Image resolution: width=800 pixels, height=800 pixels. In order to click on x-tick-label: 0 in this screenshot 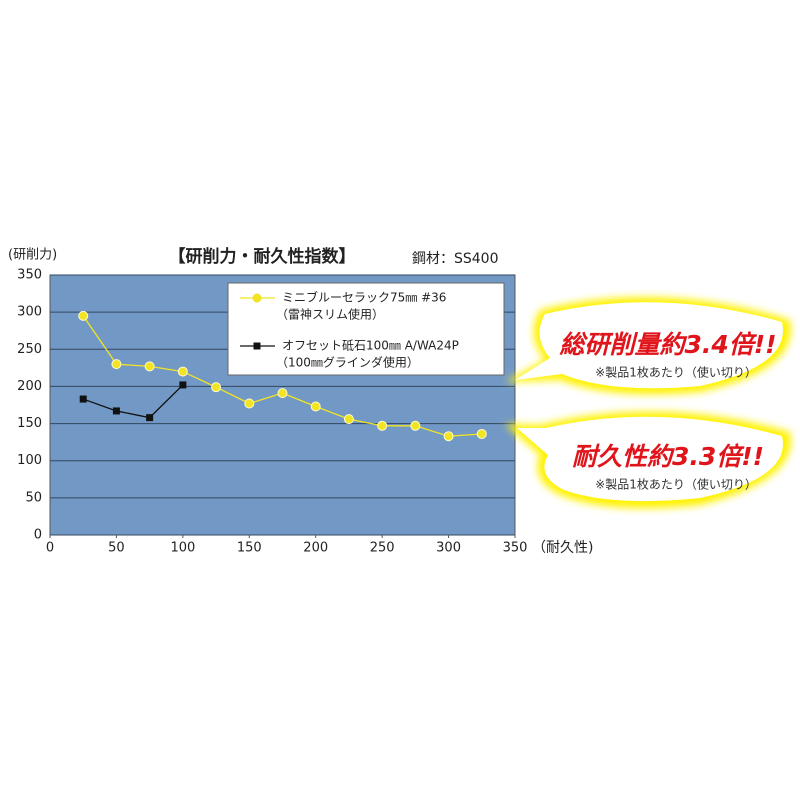, I will do `click(50, 548)`.